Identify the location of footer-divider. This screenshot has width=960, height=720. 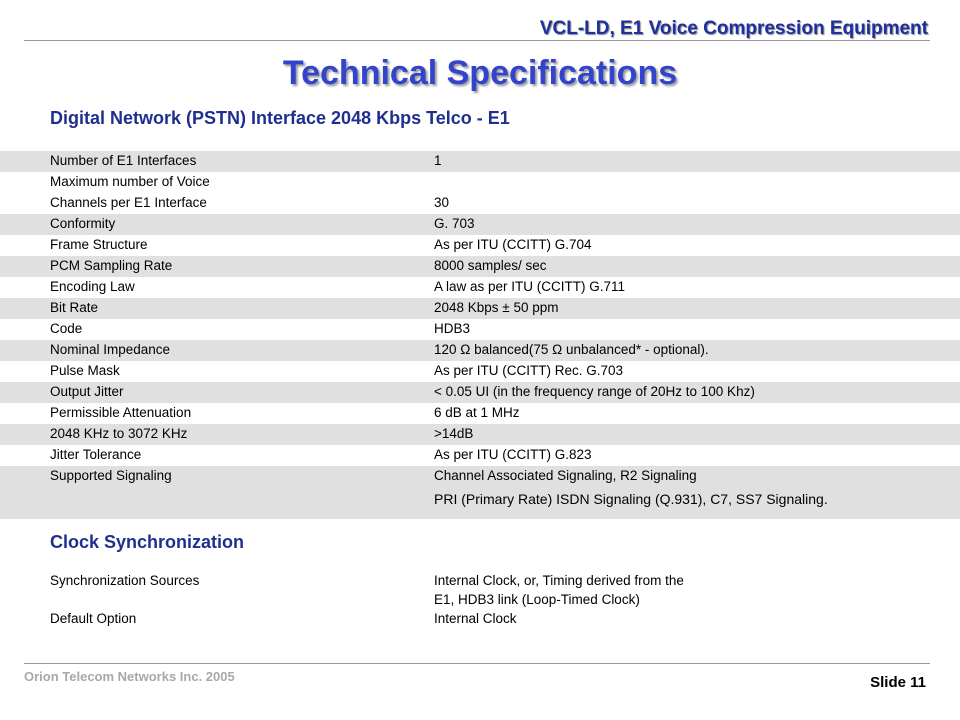
(477, 663).